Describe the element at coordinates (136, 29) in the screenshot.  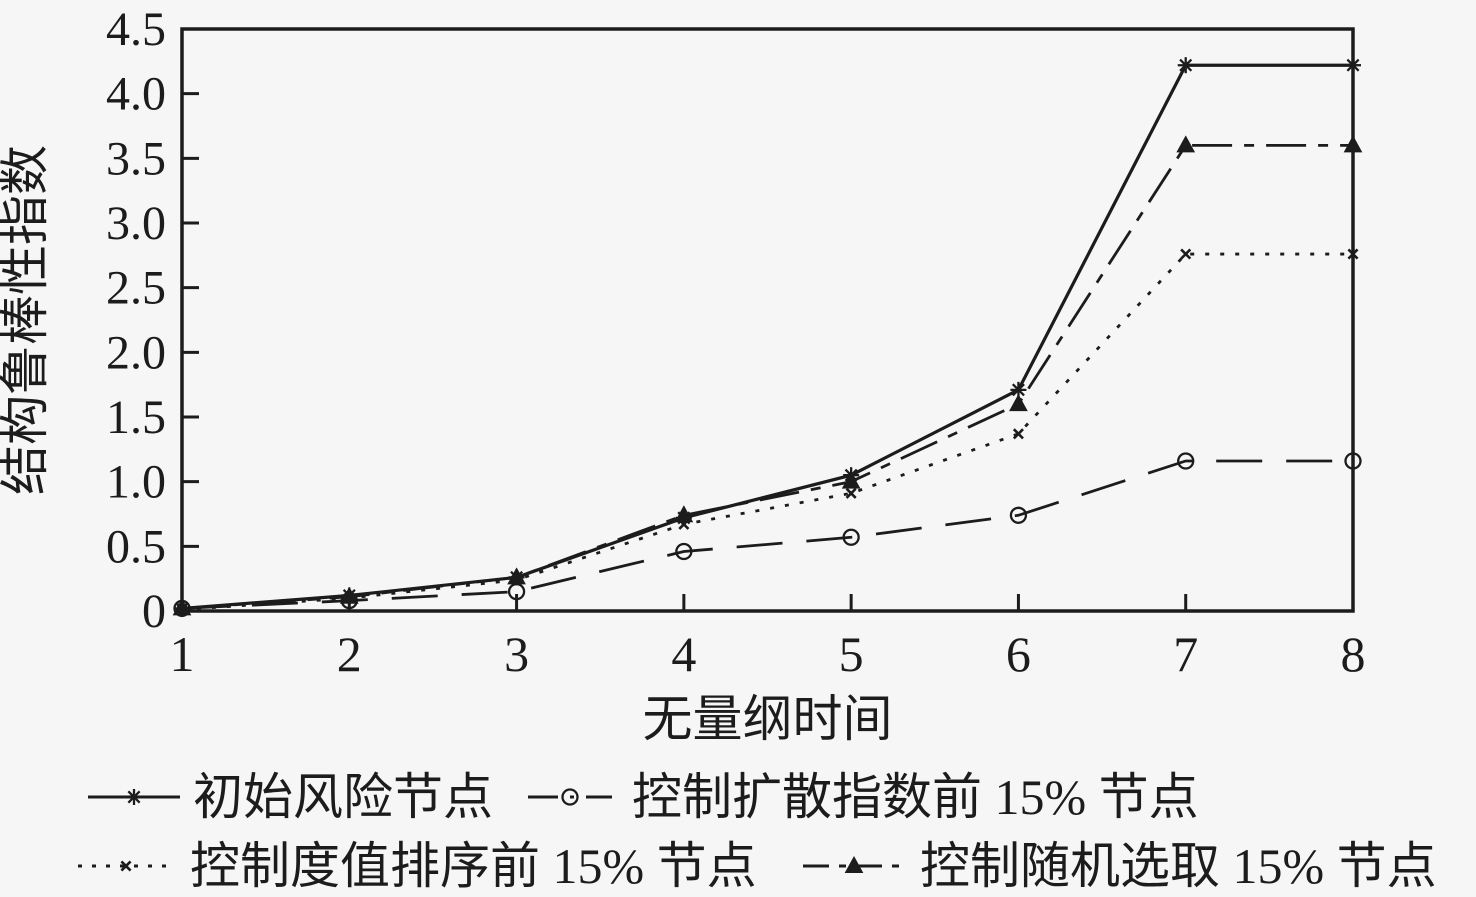
I see `y-tick-label: 4.5` at that location.